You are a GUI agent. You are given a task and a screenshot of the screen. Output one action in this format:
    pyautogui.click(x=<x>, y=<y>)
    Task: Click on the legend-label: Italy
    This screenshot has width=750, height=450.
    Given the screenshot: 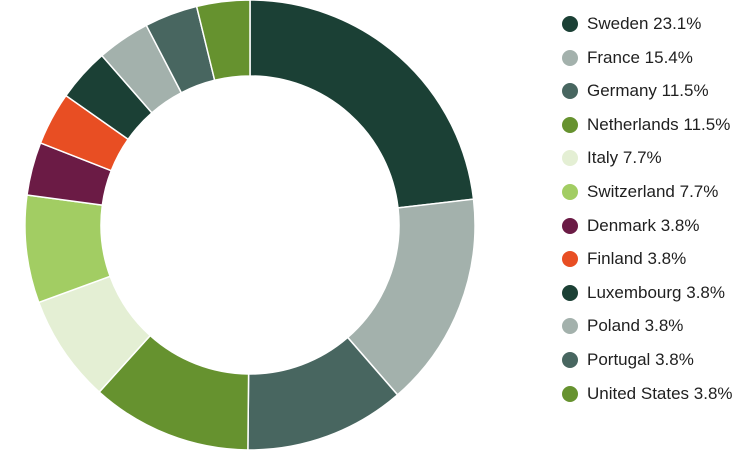 What is the action you would take?
    pyautogui.click(x=603, y=158)
    